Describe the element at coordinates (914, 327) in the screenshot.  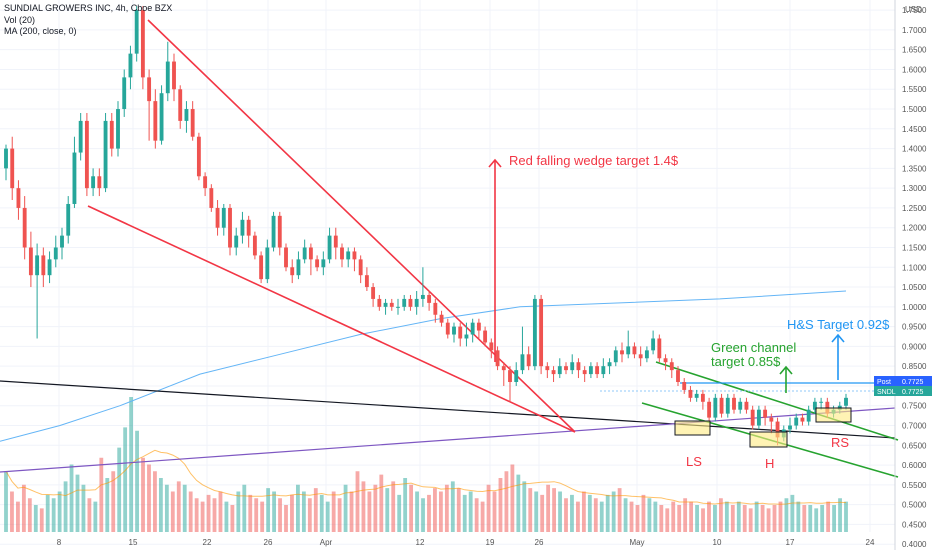
I see `price-tick-label: 0.9500` at that location.